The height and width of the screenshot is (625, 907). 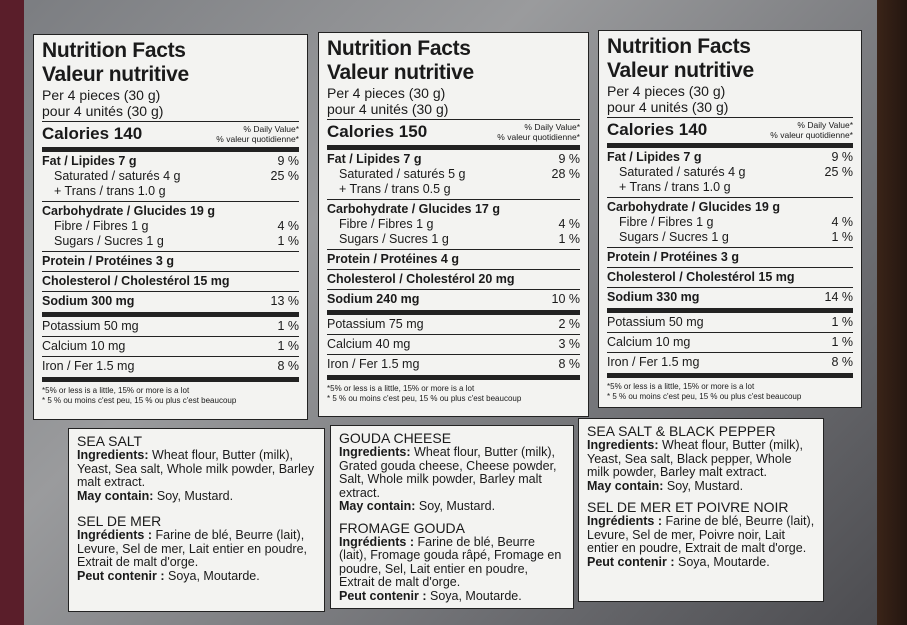 What do you see at coordinates (88, 301) in the screenshot?
I see `sodium: Sodium 300 mg` at bounding box center [88, 301].